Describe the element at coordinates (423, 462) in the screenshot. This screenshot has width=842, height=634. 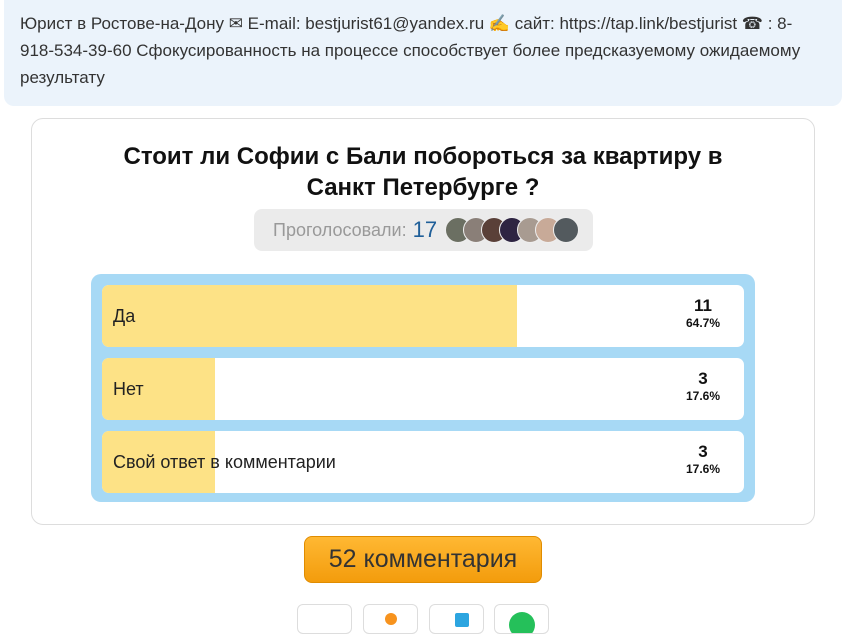
I see `poll-option: Свой ответ в комментарии 3 17.6%` at that location.